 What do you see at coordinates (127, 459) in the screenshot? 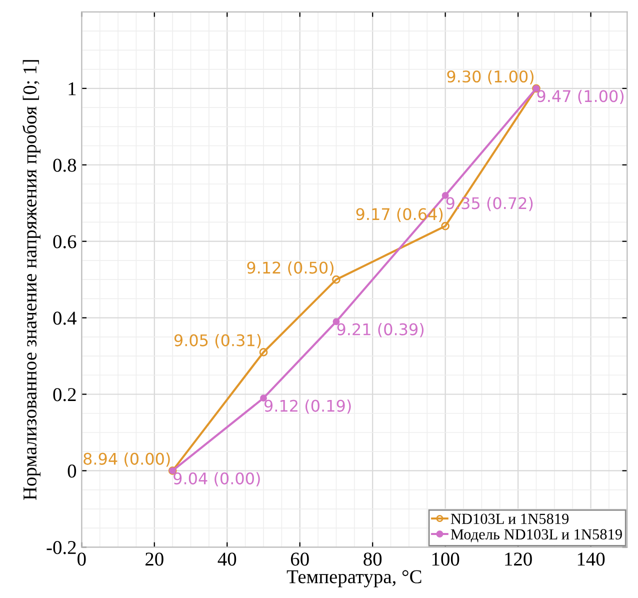
I see `data-label: 8.94 (0.00)` at bounding box center [127, 459].